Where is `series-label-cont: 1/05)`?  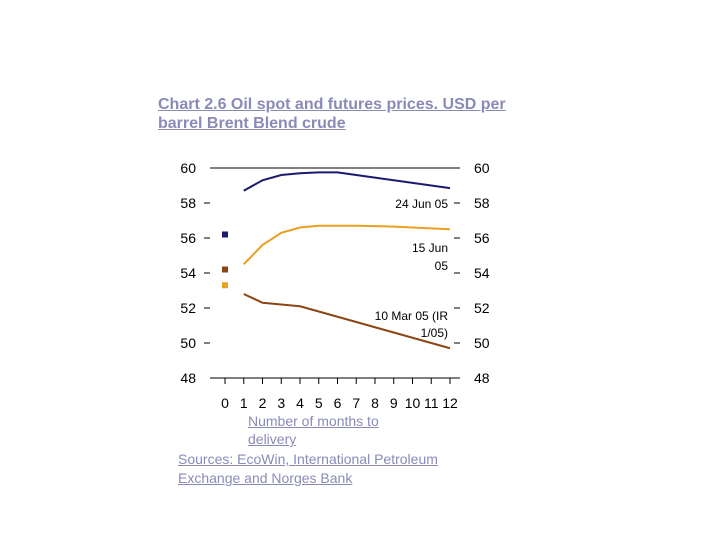
series-label-cont: 1/05) is located at coordinates (434, 333).